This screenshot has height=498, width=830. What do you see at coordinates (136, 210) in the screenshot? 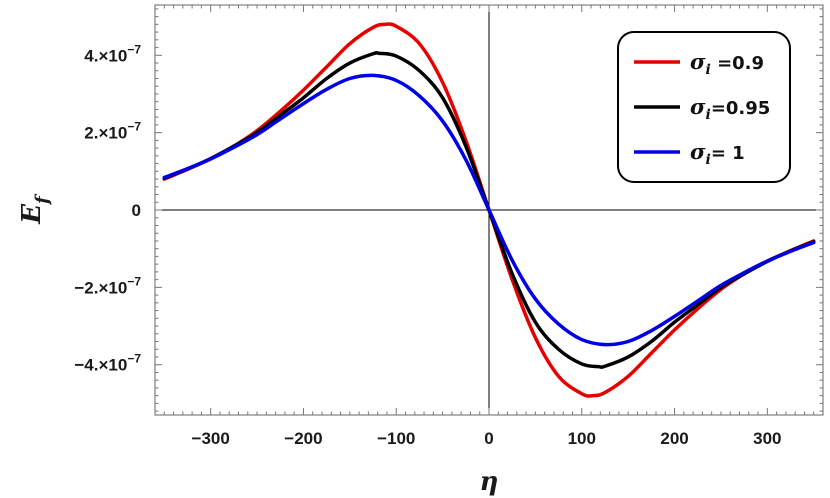
I see `y-tick-label: 0` at bounding box center [136, 210].